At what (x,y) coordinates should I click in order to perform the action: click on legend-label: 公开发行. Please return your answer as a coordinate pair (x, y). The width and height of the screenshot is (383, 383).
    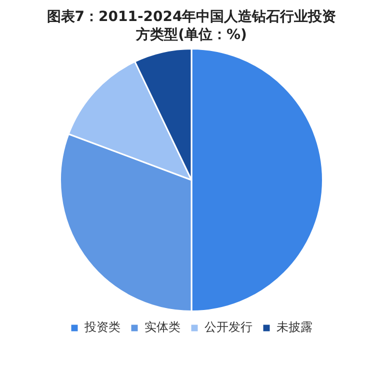
    Looking at the image, I should click on (228, 327).